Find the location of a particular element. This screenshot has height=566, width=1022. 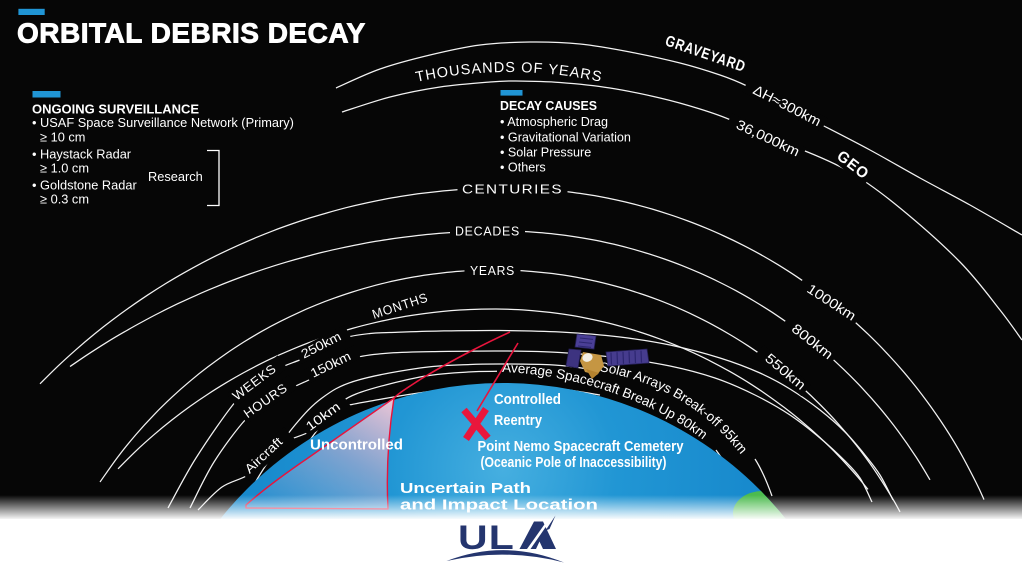

svg-text: Point Nemo Spacecraft Cemetery is located at coordinates (581, 447).